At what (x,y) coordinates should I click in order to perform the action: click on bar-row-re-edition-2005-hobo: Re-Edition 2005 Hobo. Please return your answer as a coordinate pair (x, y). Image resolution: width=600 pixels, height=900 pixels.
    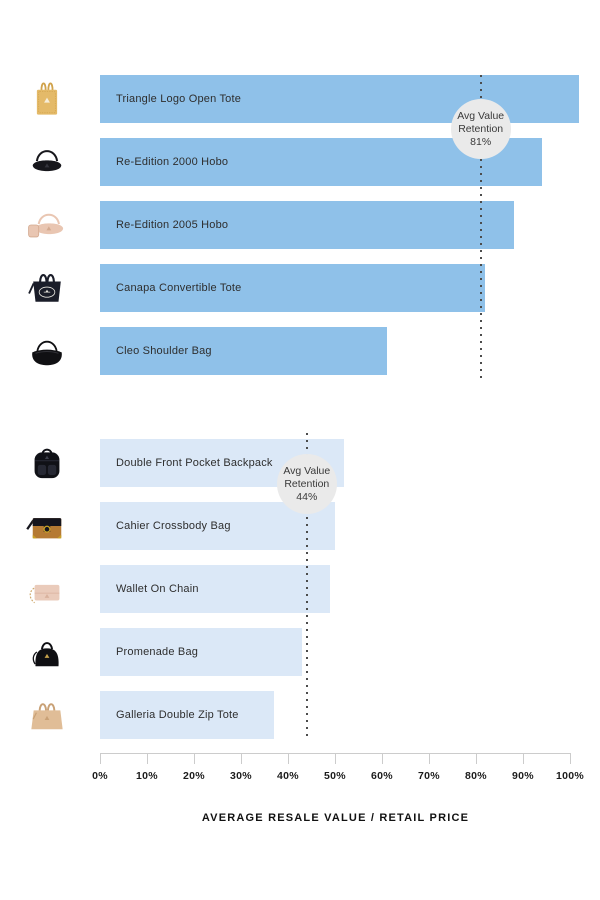
    Looking at the image, I should click on (300, 225).